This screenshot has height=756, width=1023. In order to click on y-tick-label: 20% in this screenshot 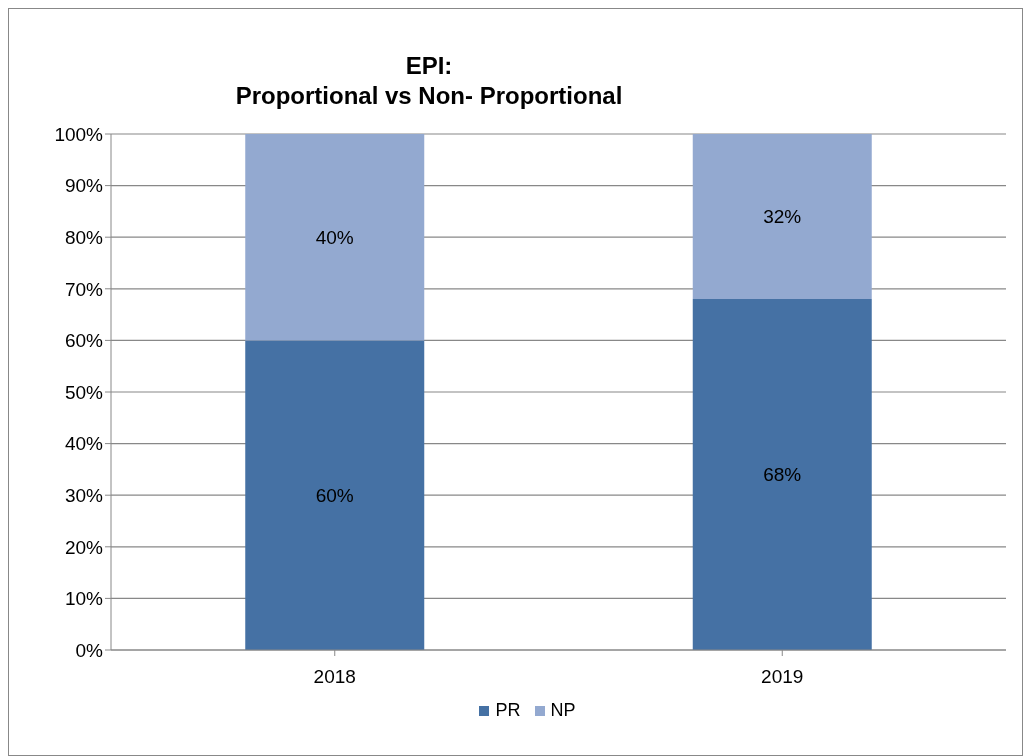, I will do `click(84, 547)`.